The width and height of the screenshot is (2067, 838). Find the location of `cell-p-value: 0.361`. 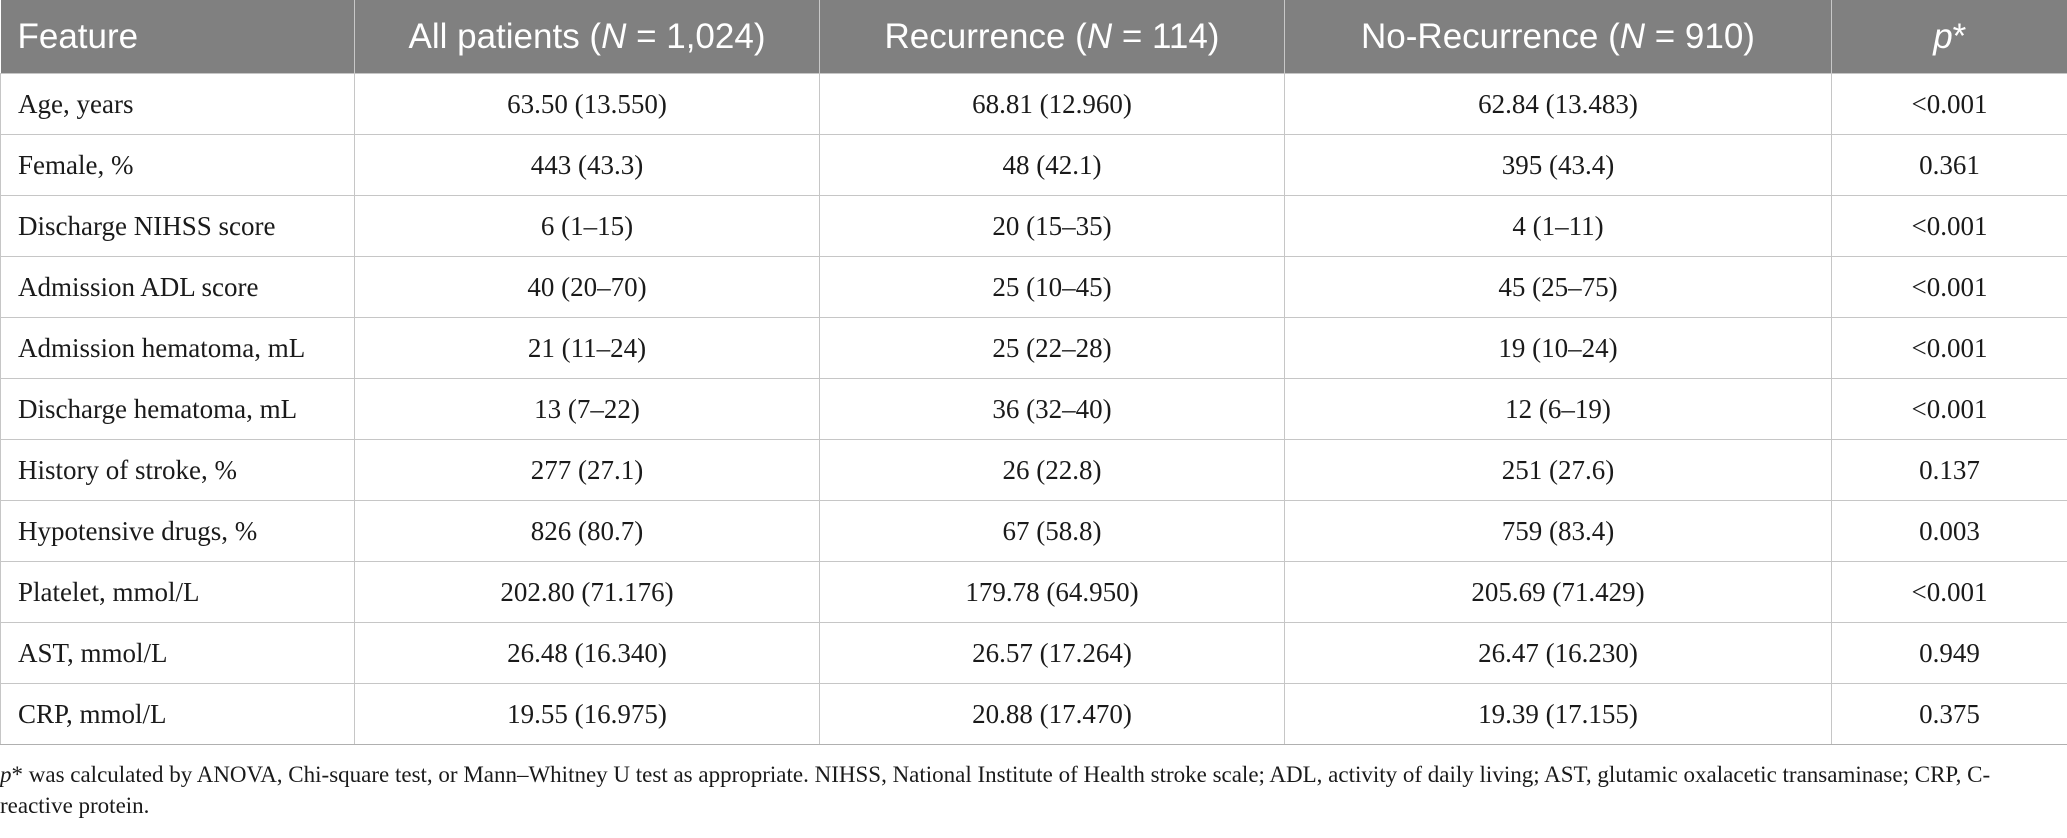

cell-p-value: 0.361 is located at coordinates (1949, 165).